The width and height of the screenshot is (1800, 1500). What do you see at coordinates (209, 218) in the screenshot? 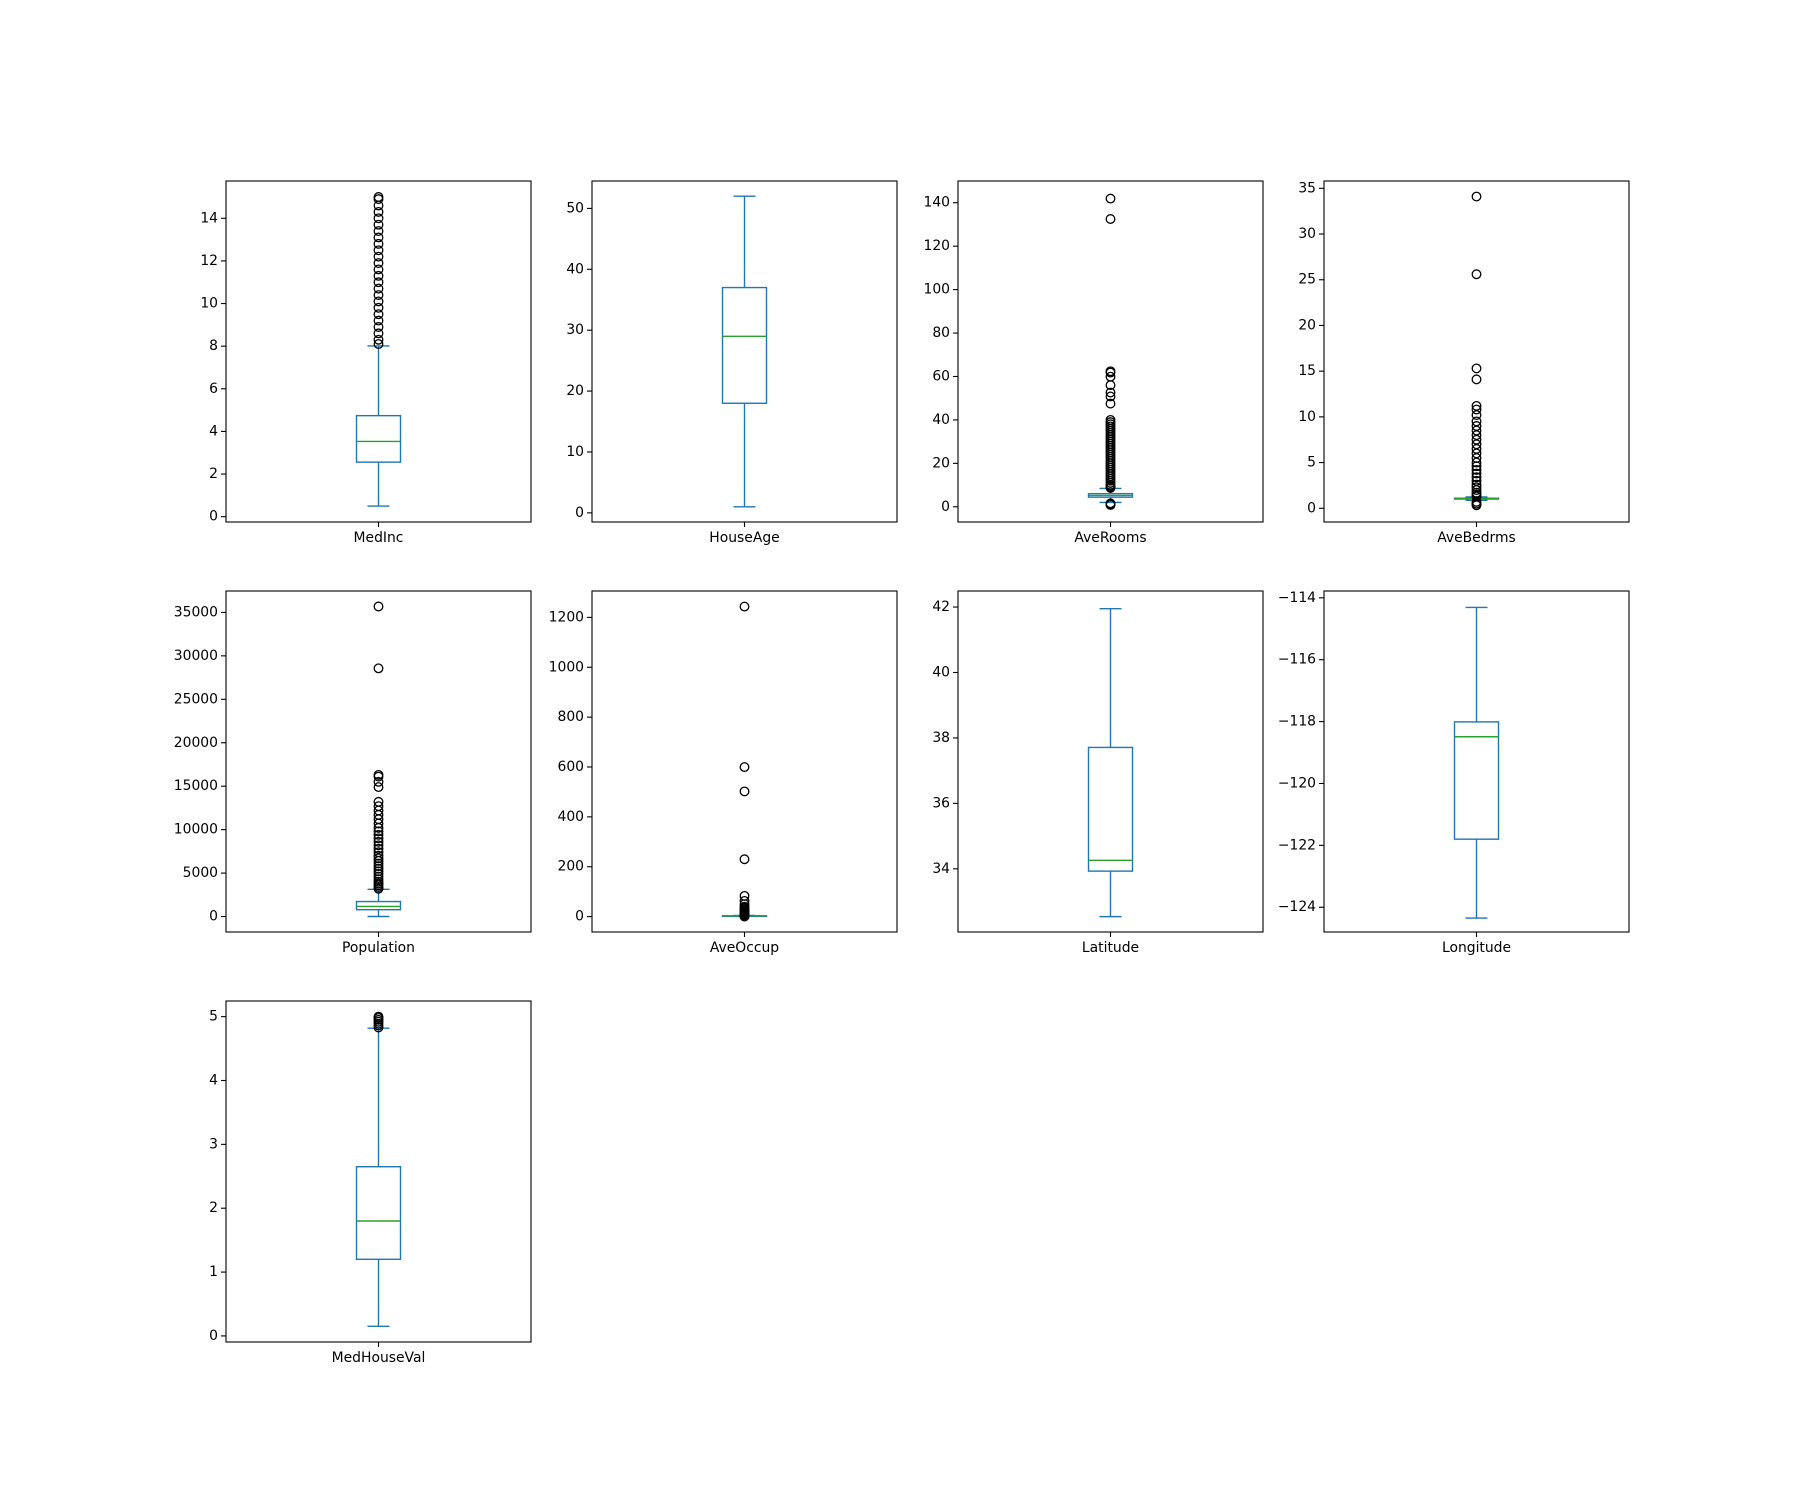
I see `y-tick-label: 14` at bounding box center [209, 218].